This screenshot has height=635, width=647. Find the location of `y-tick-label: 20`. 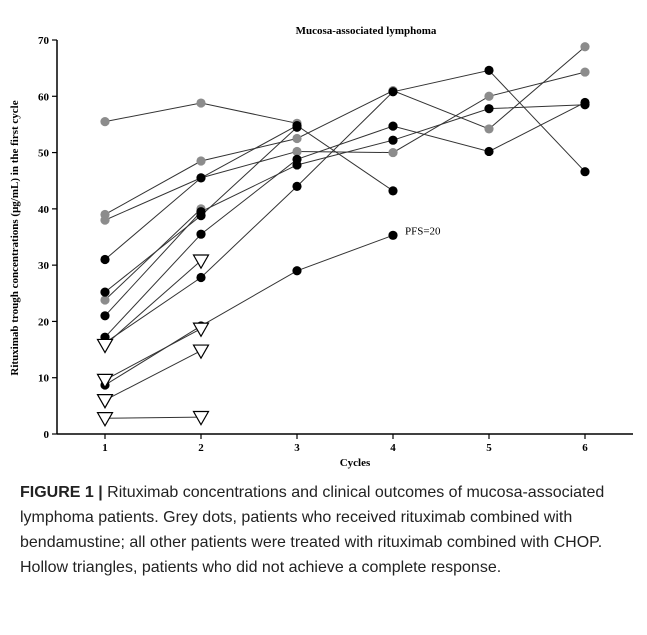

y-tick-label: 20 is located at coordinates (44, 322).